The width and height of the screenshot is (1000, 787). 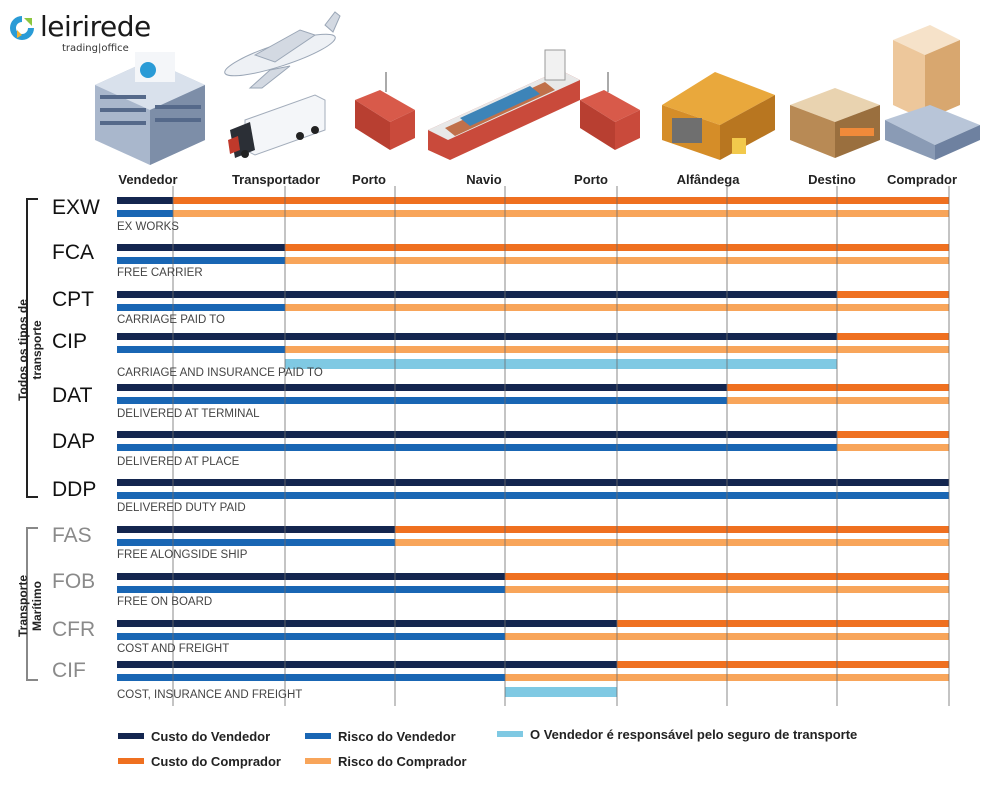 I want to click on legend-swatch-buyer-cost, so click(x=131, y=761).